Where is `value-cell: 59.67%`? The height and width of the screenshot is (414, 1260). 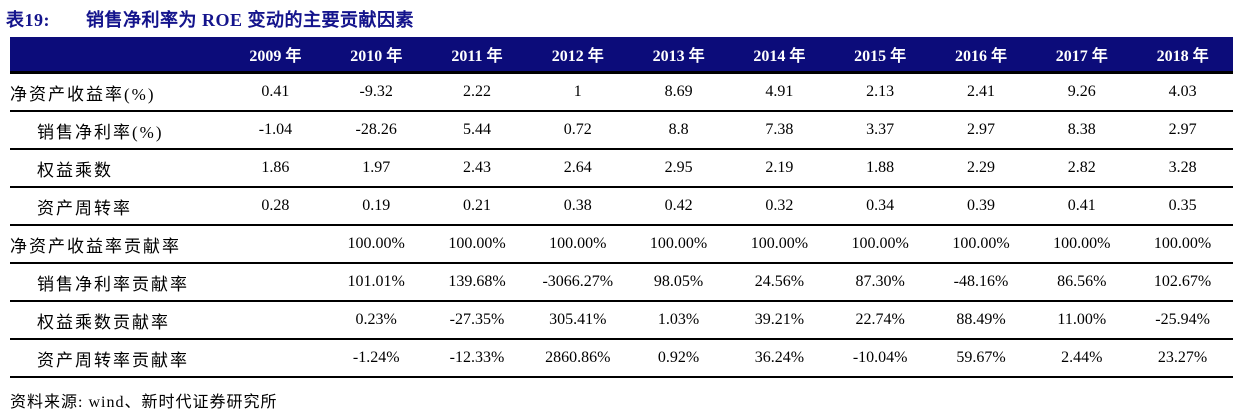 value-cell: 59.67% is located at coordinates (981, 358).